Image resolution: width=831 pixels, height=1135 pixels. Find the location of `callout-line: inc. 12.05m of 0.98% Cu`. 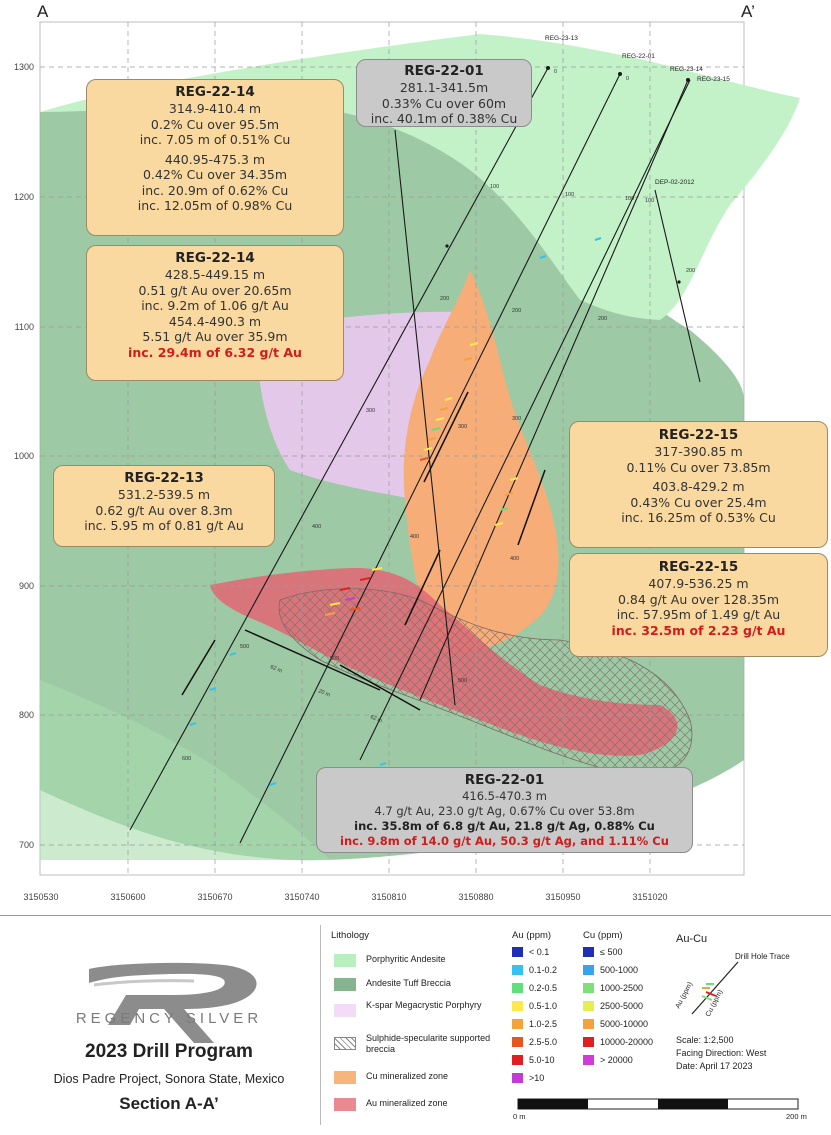

callout-line: inc. 12.05m of 0.98% Cu is located at coordinates (215, 205).